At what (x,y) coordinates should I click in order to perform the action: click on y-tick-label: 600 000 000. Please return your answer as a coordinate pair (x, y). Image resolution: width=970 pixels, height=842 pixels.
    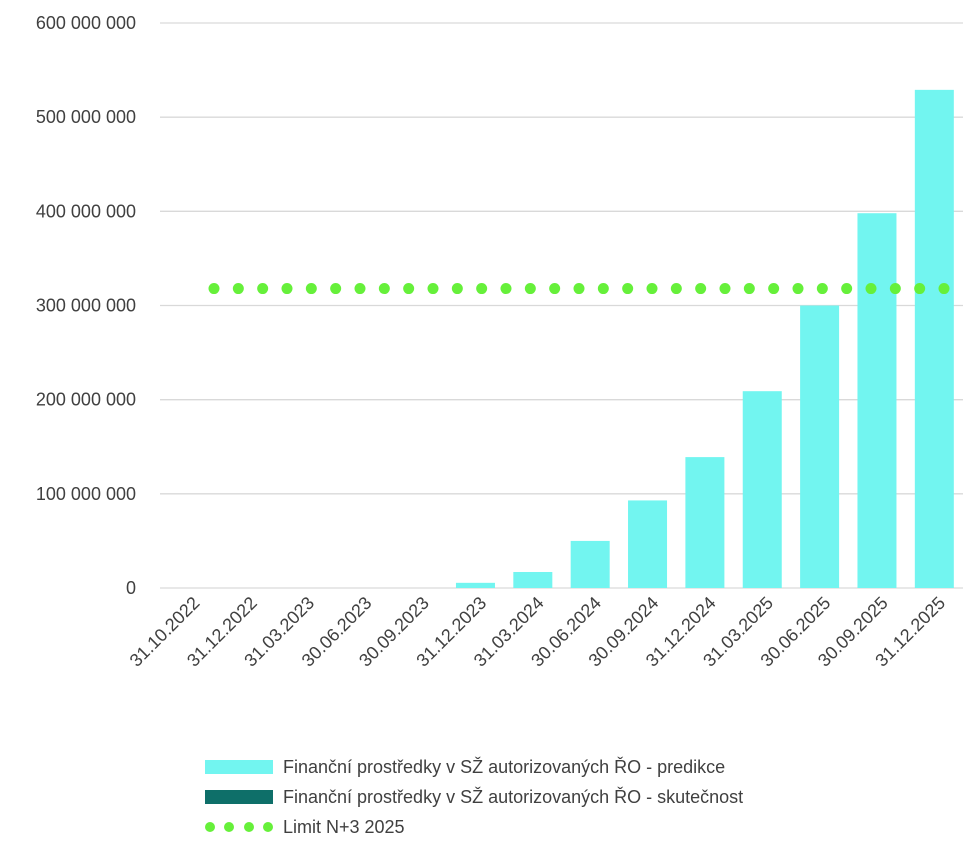
    Looking at the image, I should click on (86, 23).